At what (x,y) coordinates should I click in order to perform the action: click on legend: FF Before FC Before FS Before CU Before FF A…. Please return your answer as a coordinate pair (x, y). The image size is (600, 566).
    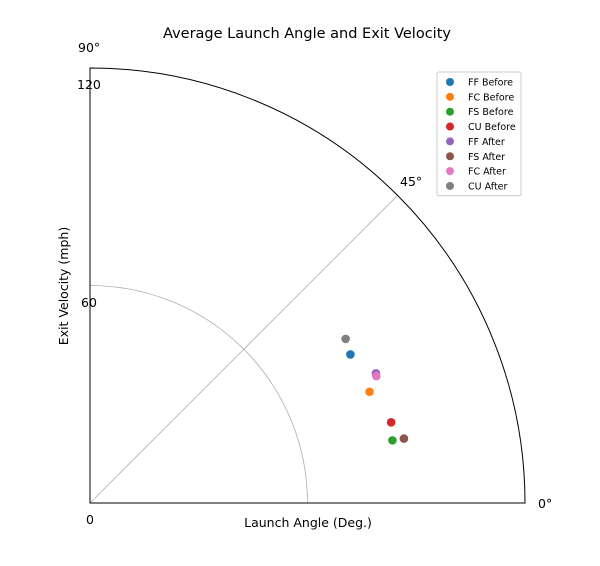
    Looking at the image, I should click on (479, 134).